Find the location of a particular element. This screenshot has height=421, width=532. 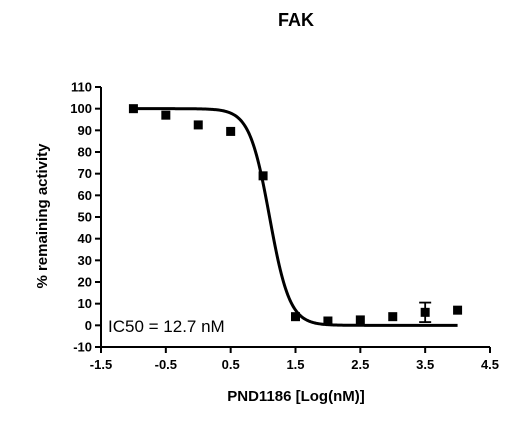

y-tick-label: 60 is located at coordinates (85, 195).